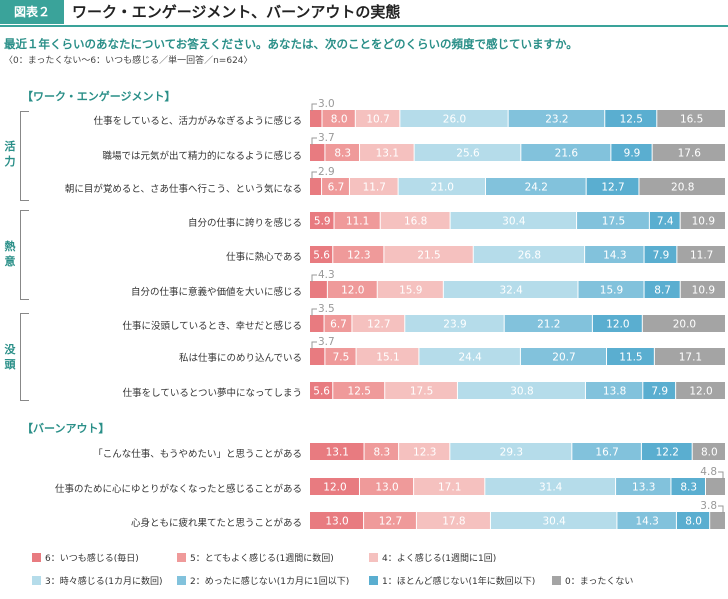  I want to click on bar-value-label: 12.2, so click(667, 453).